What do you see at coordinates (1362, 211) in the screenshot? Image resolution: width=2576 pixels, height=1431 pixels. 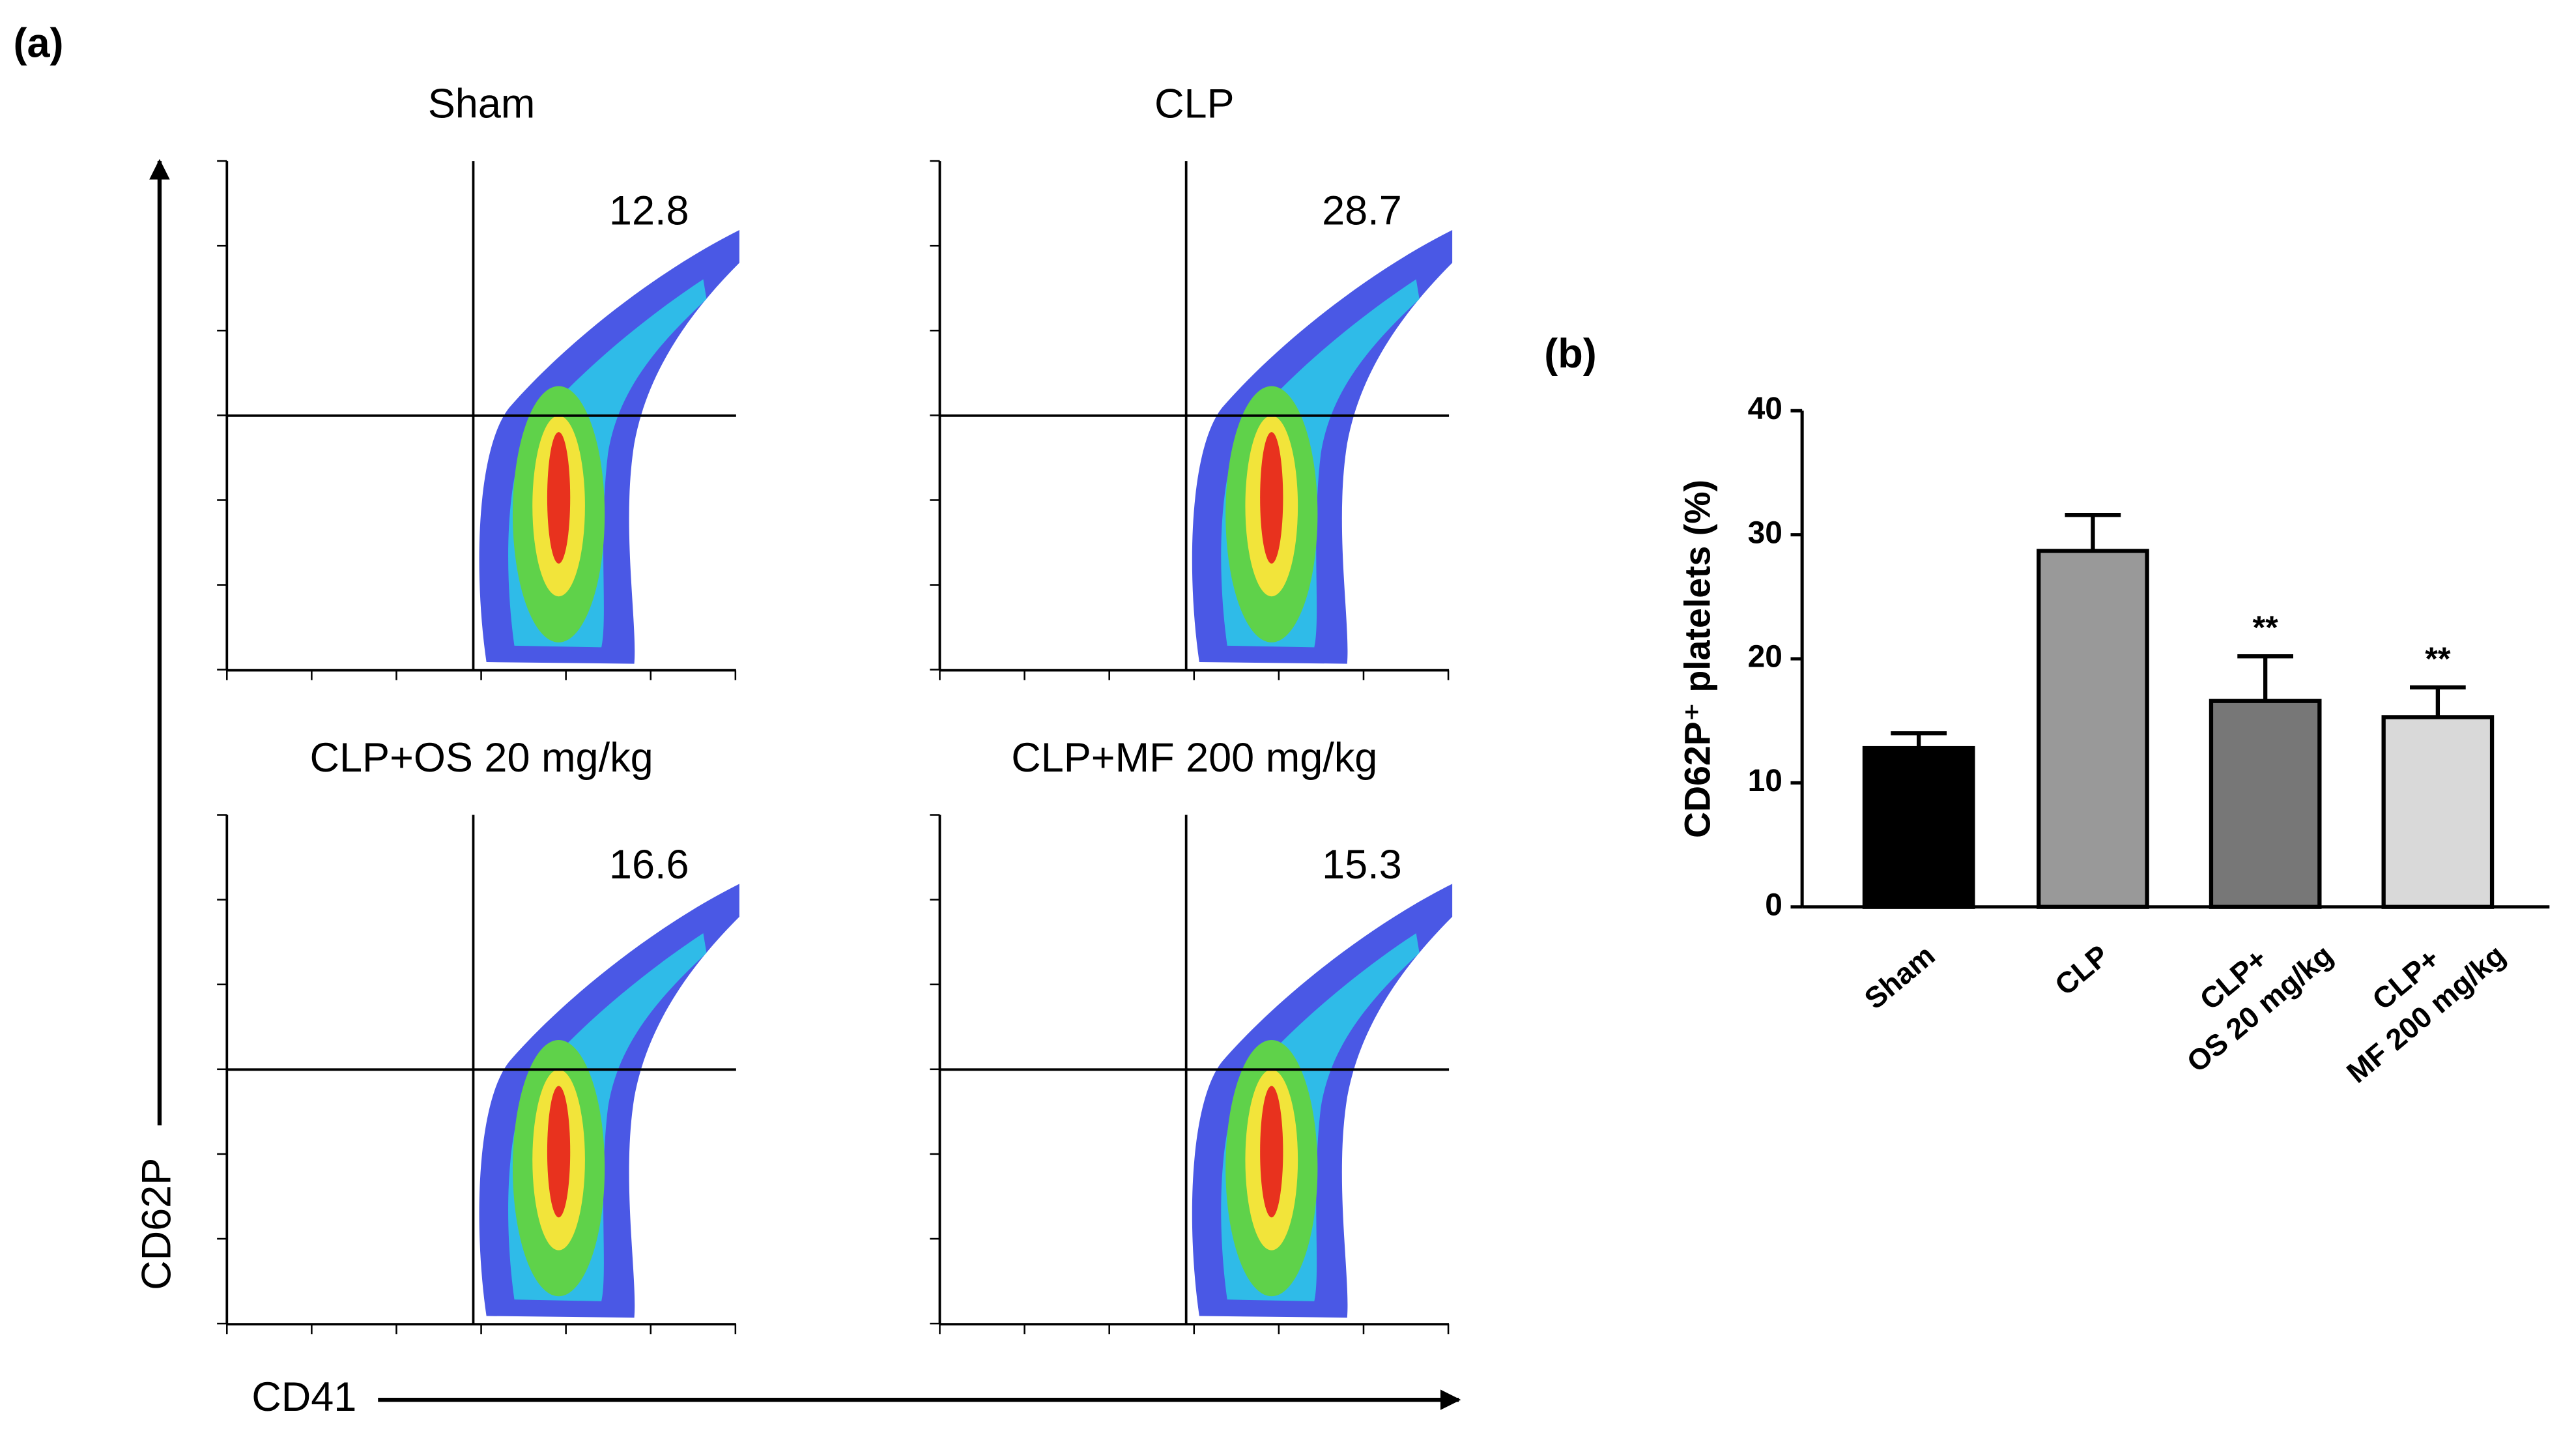 I see `quadrant-percent: 28.7` at bounding box center [1362, 211].